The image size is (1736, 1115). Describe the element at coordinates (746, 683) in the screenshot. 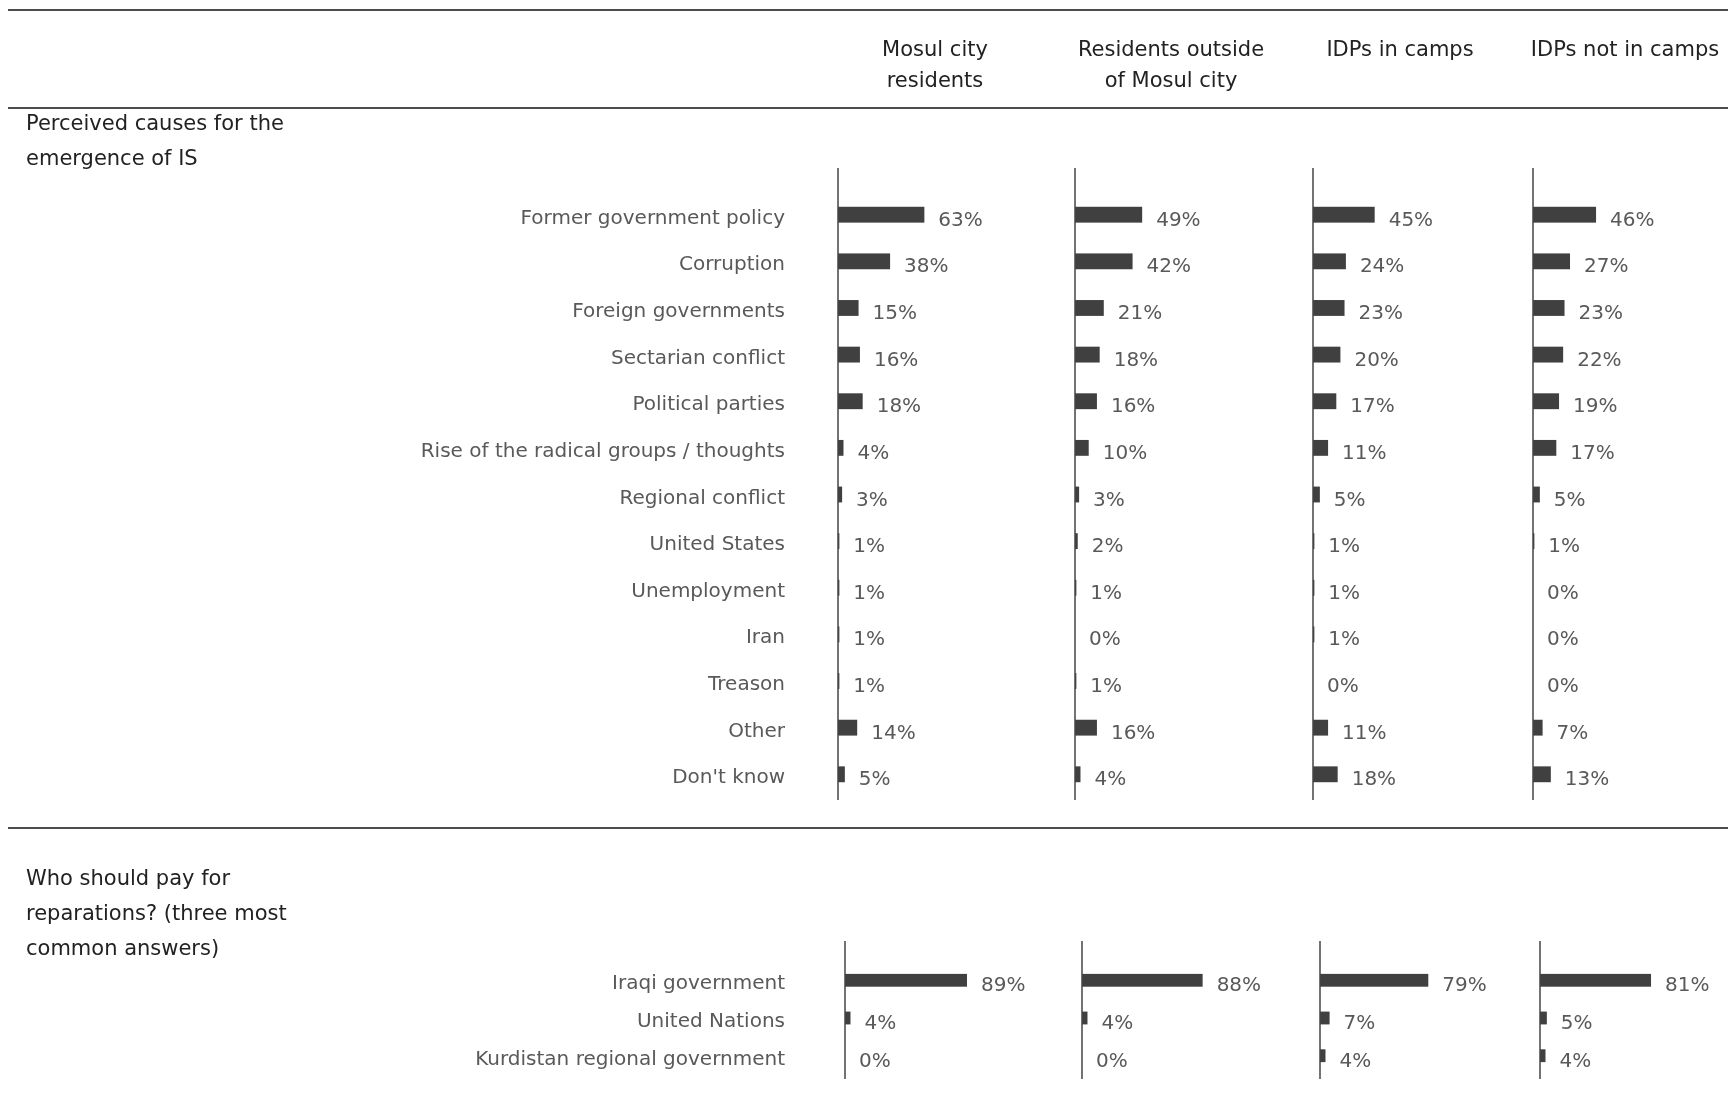

I see `y-tick-label: Treason` at that location.